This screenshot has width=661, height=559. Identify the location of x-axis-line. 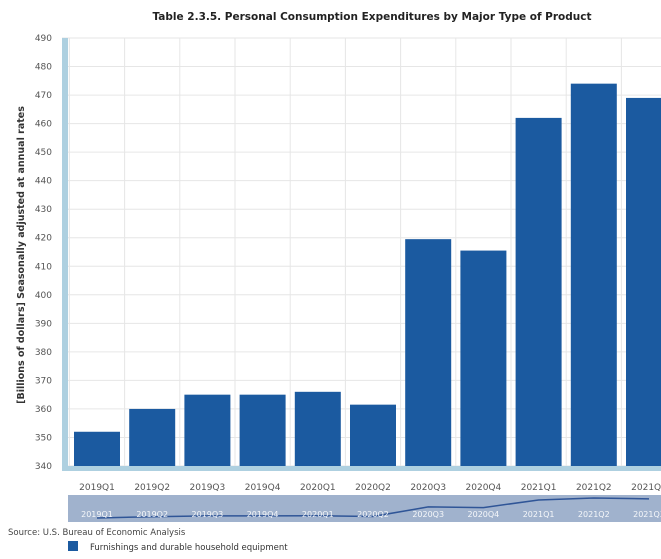
(361, 468).